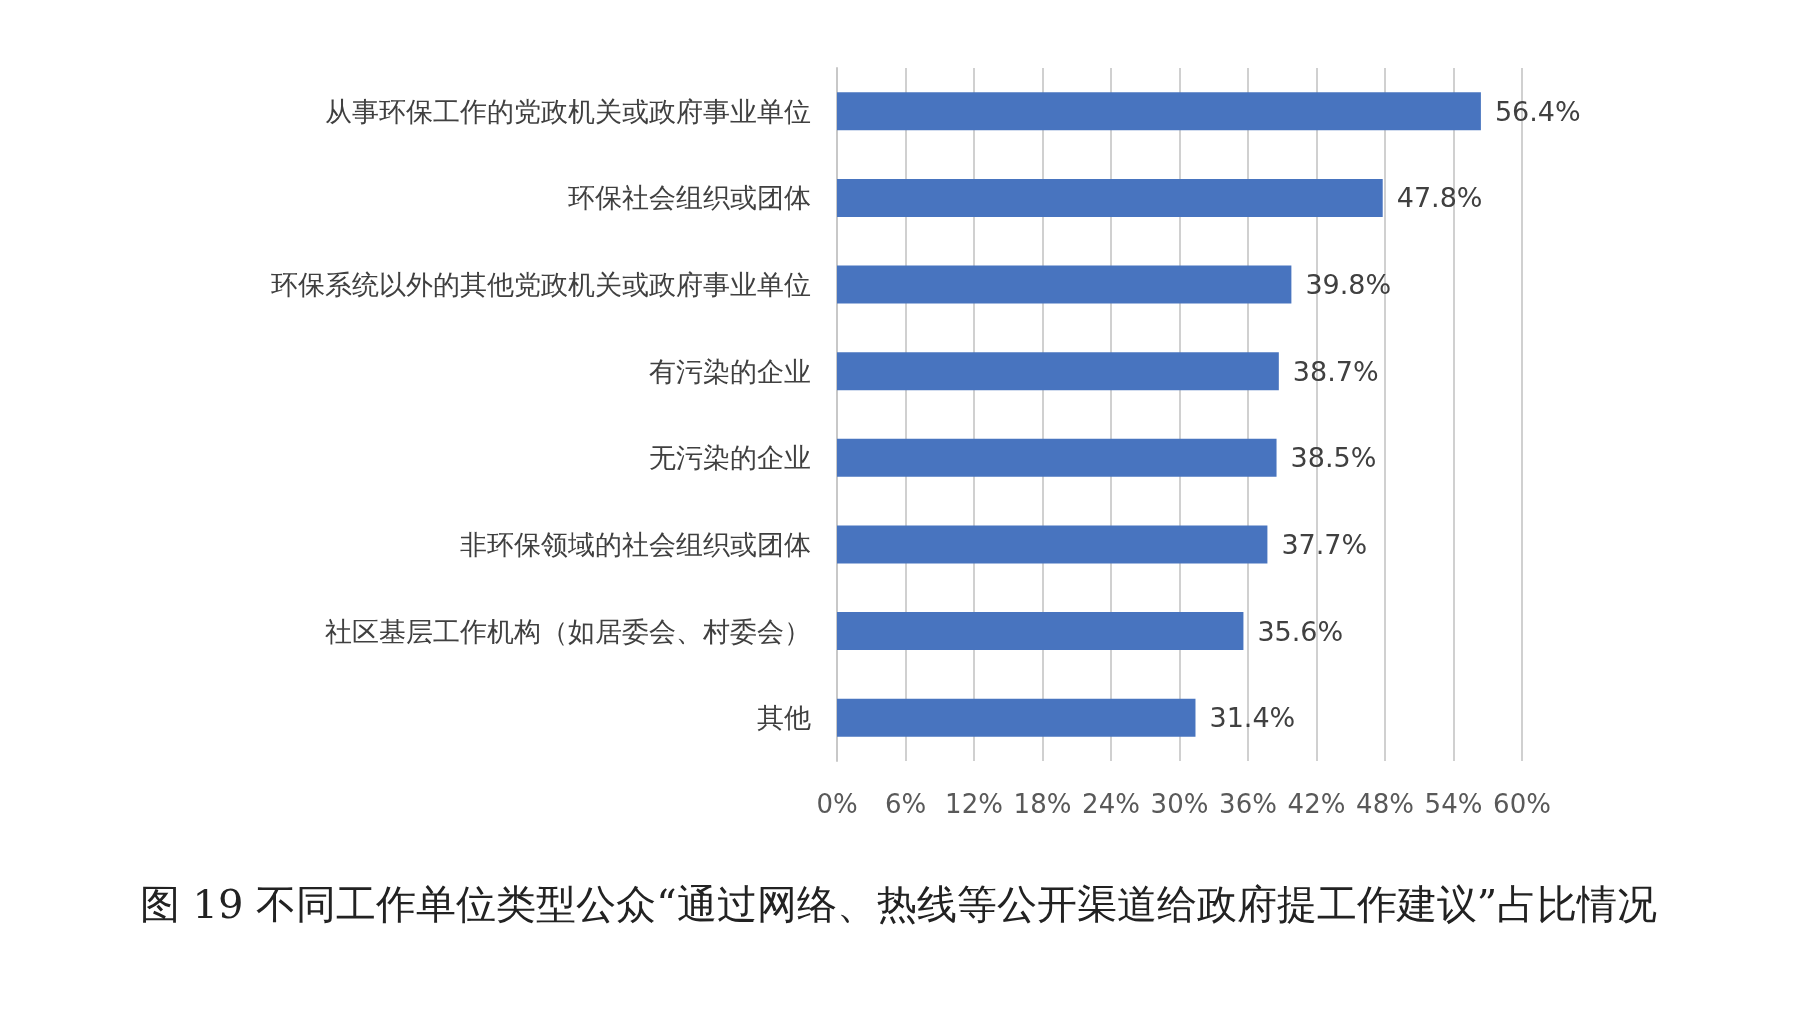 This screenshot has width=1797, height=1029. Describe the element at coordinates (1335, 371) in the screenshot. I see `data-label: 38.7%` at that location.